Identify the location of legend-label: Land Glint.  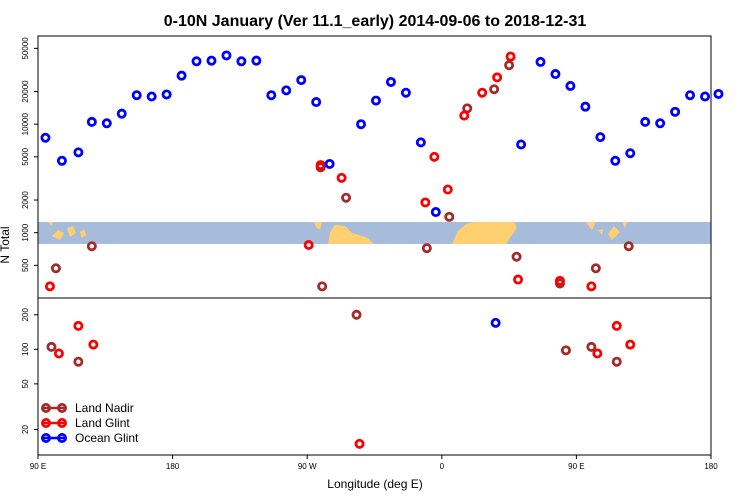
(102, 423).